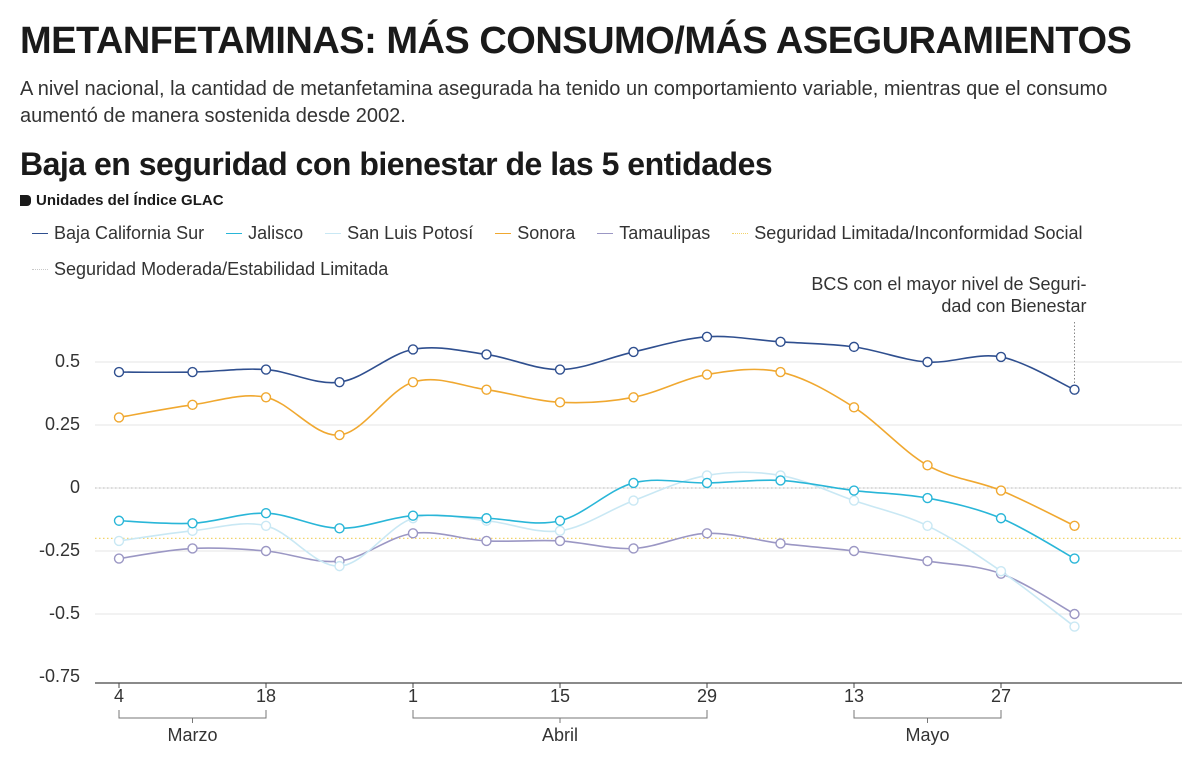  What do you see at coordinates (75, 487) in the screenshot?
I see `y-tick-label: 0` at bounding box center [75, 487].